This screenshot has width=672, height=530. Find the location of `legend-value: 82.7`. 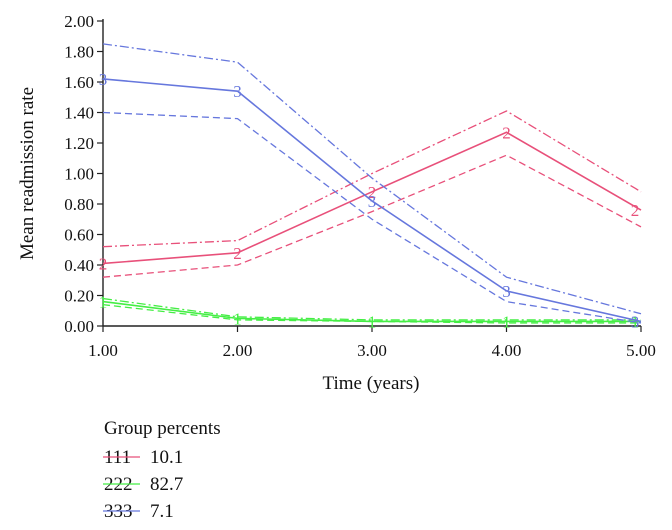

legend-value: 82.7 is located at coordinates (166, 484).